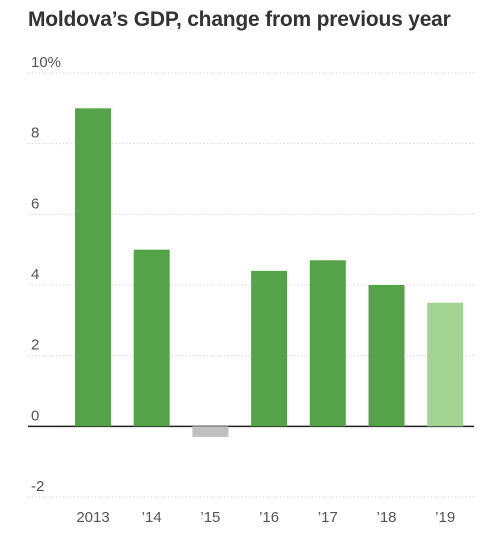 Image resolution: width=492 pixels, height=540 pixels. What do you see at coordinates (35, 133) in the screenshot?
I see `y-tick-label: 8` at bounding box center [35, 133].